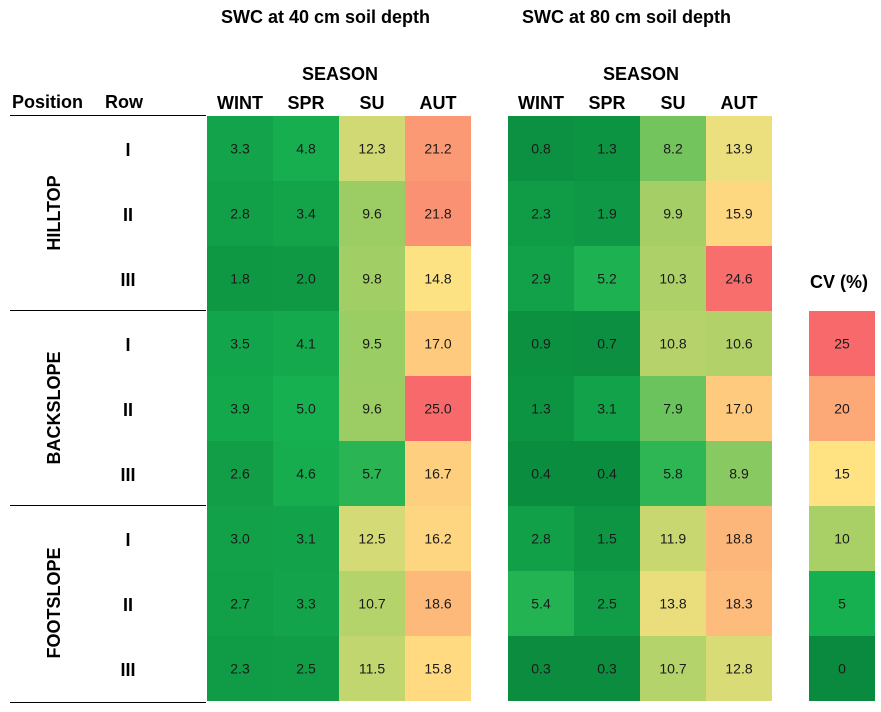 The width and height of the screenshot is (881, 712). Describe the element at coordinates (306, 279) in the screenshot. I see `heatmap-cell-40cm-r3-spr-label: 2.0` at that location.